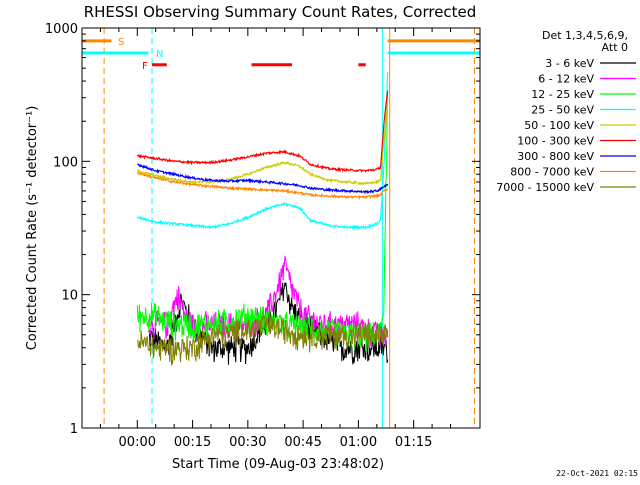 The height and width of the screenshot is (485, 640). What do you see at coordinates (562, 110) in the screenshot?
I see `legend-label-3: 25 - 50 keV` at bounding box center [562, 110].